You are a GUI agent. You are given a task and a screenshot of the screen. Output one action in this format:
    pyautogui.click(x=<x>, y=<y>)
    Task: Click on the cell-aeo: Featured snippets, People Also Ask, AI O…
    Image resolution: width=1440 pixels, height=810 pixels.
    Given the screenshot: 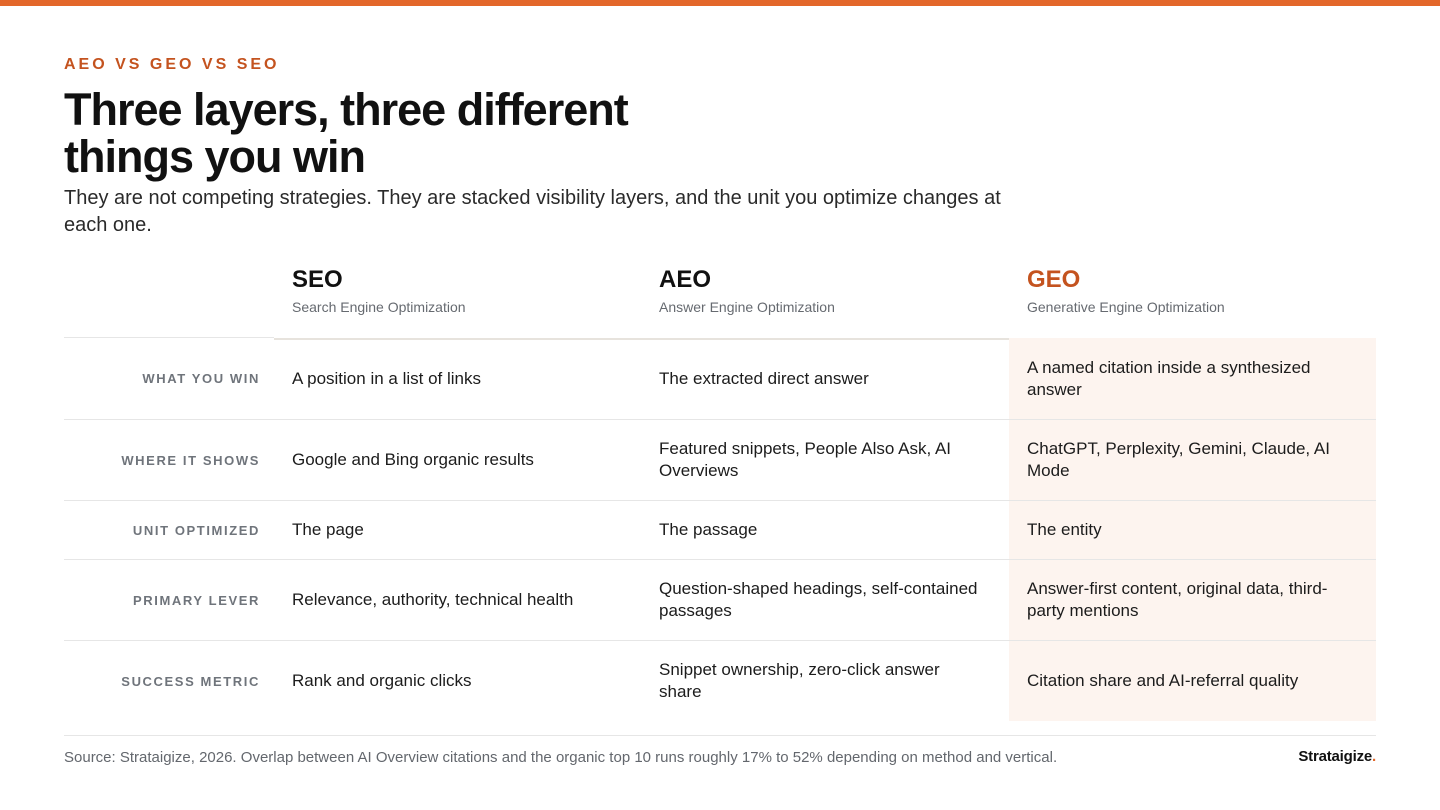 What is the action you would take?
    pyautogui.click(x=805, y=459)
    